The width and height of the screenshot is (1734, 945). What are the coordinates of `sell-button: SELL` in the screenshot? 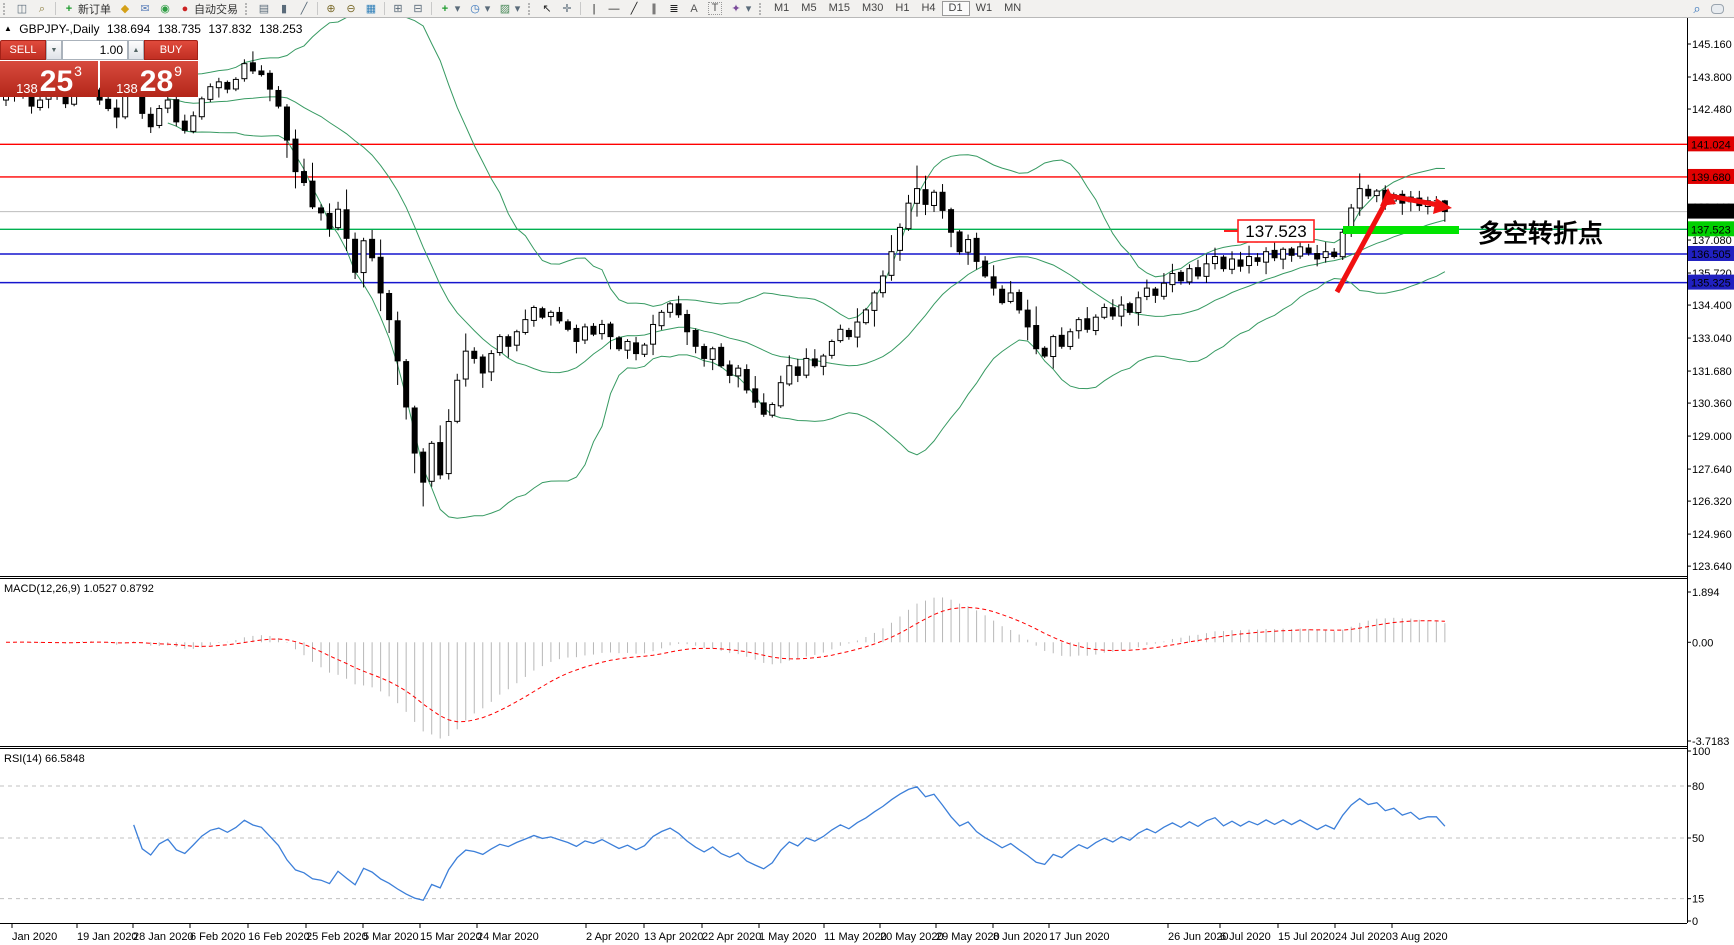 It's located at (23, 50).